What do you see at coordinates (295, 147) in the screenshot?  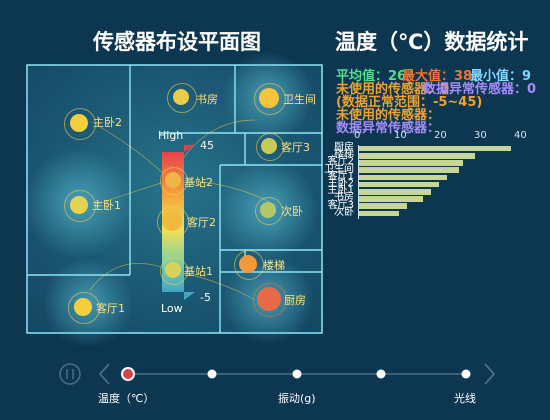 I see `sensor-label-guest3: 客厅3` at bounding box center [295, 147].